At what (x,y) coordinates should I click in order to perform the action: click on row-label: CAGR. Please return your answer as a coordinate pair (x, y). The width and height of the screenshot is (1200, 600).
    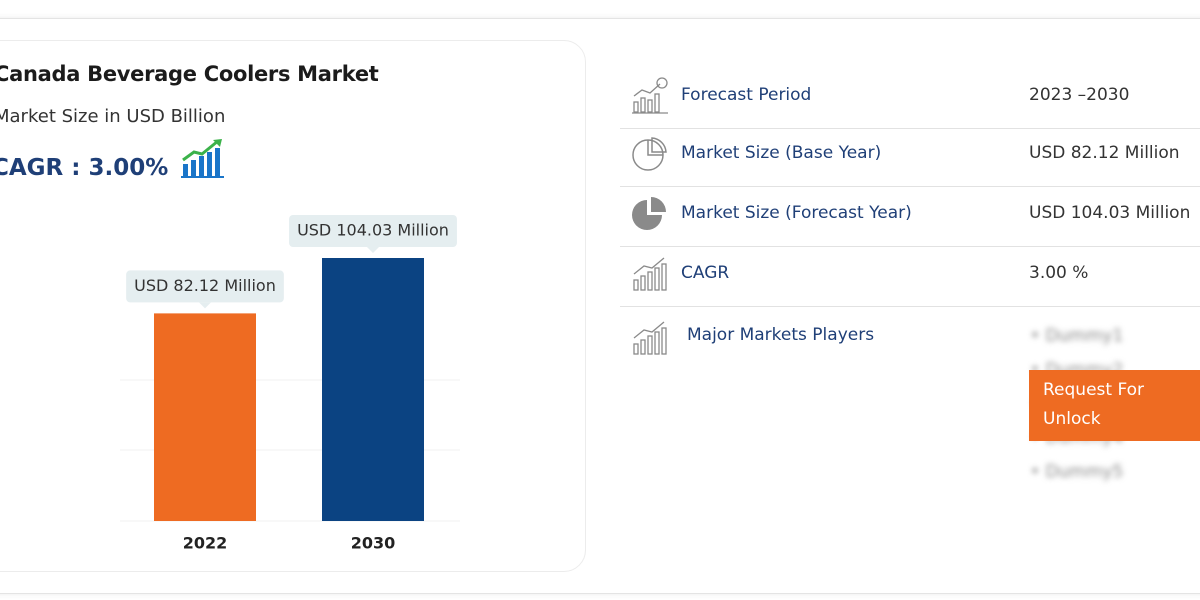
    Looking at the image, I should click on (705, 273).